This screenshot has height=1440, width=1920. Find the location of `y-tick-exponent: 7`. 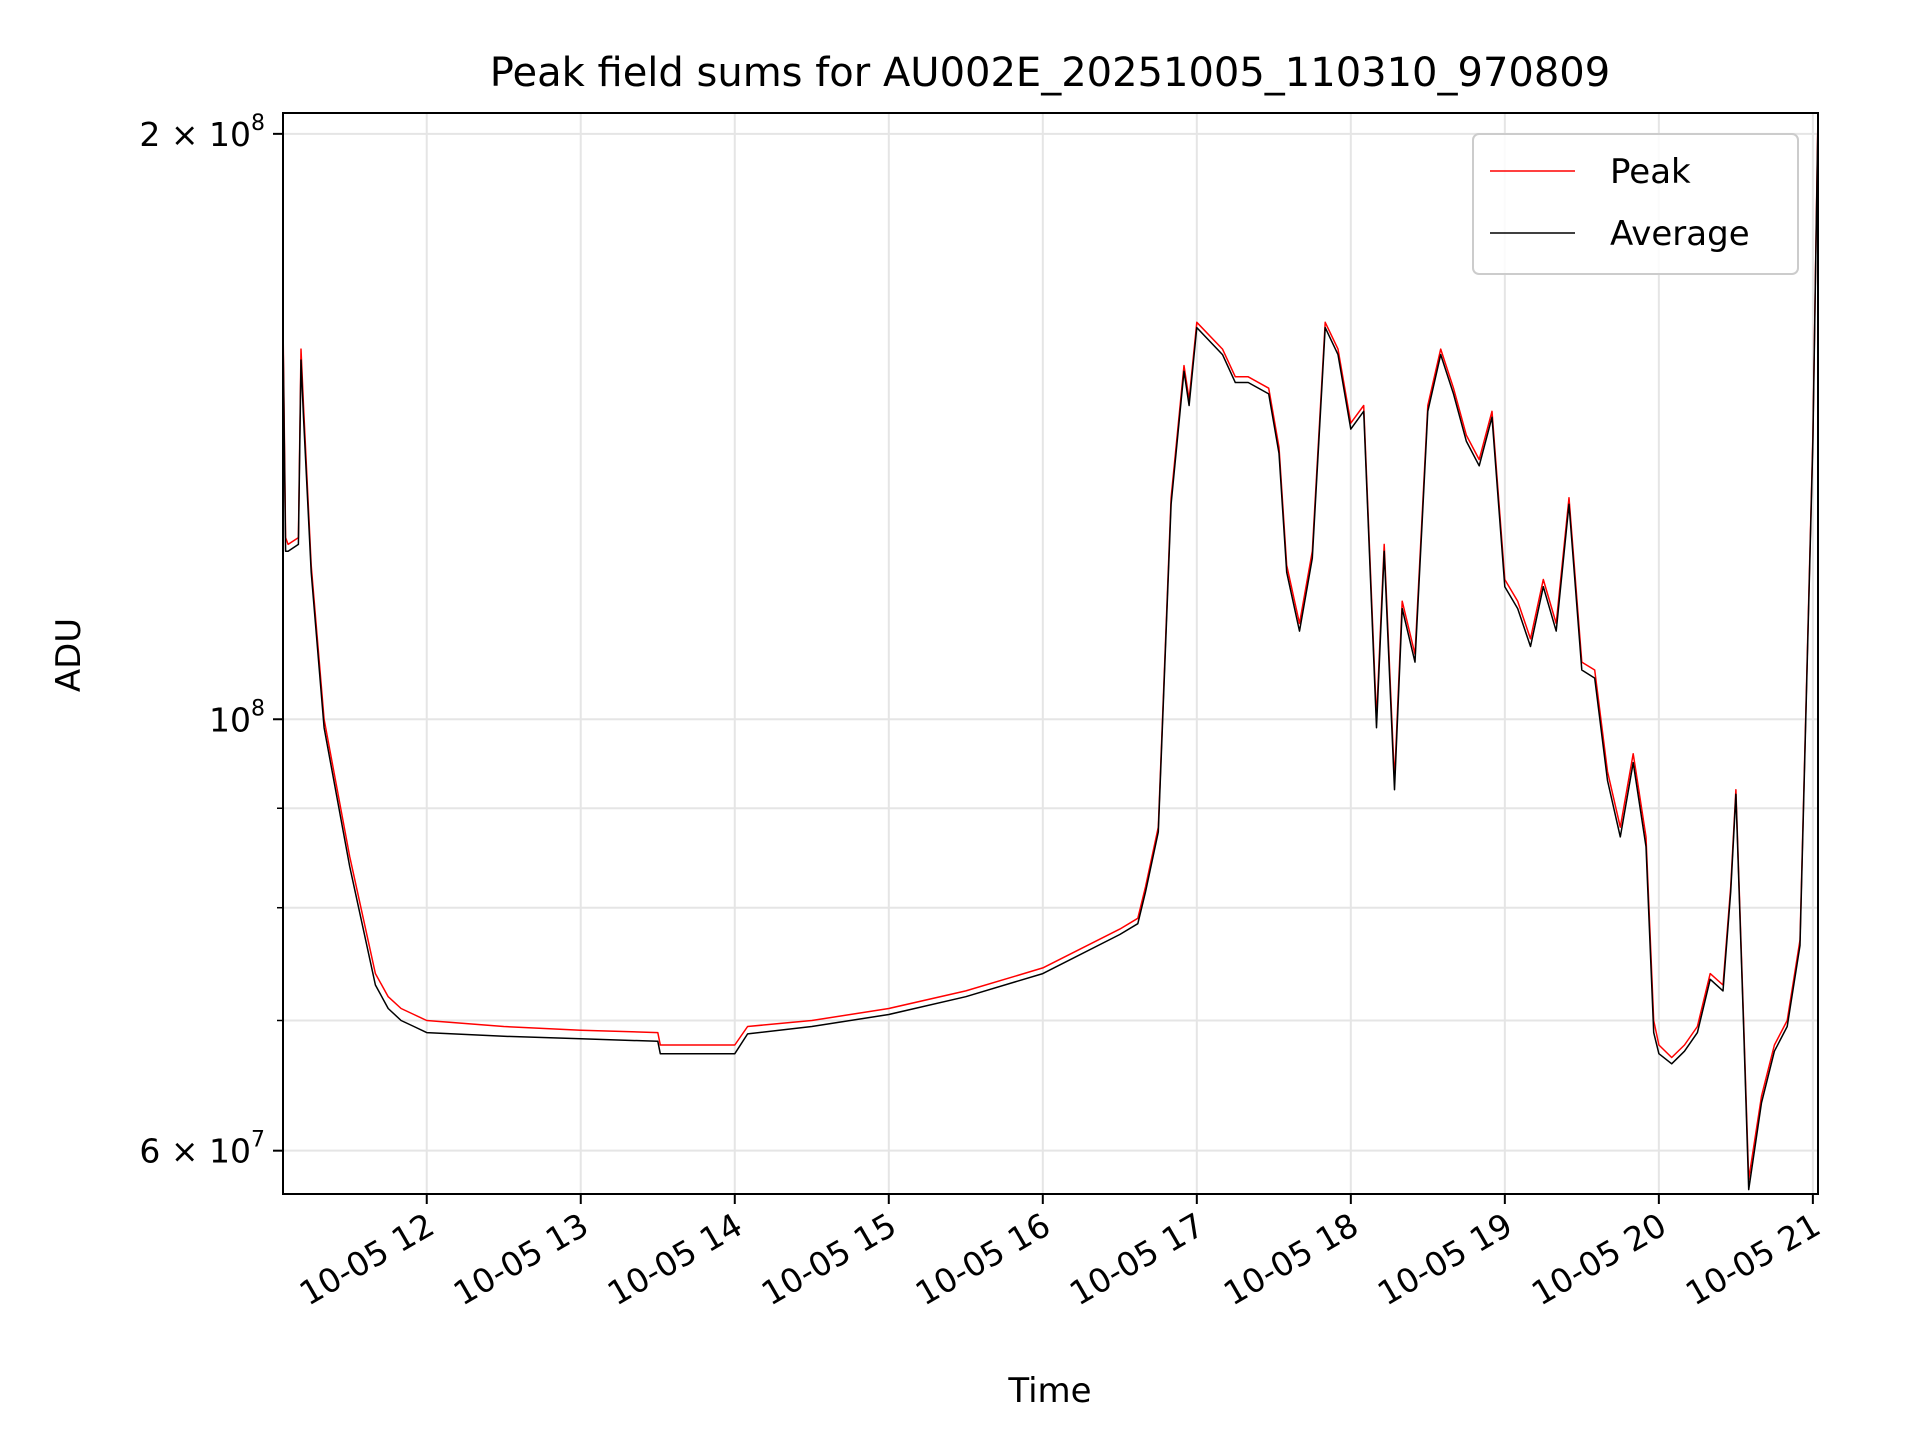

y-tick-exponent: 7 is located at coordinates (258, 1140).